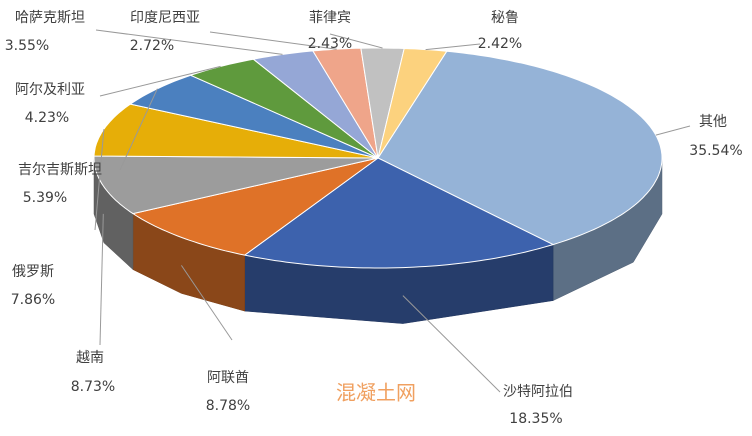  Describe the element at coordinates (152, 46) in the screenshot. I see `value-label: 2.72%` at that location.